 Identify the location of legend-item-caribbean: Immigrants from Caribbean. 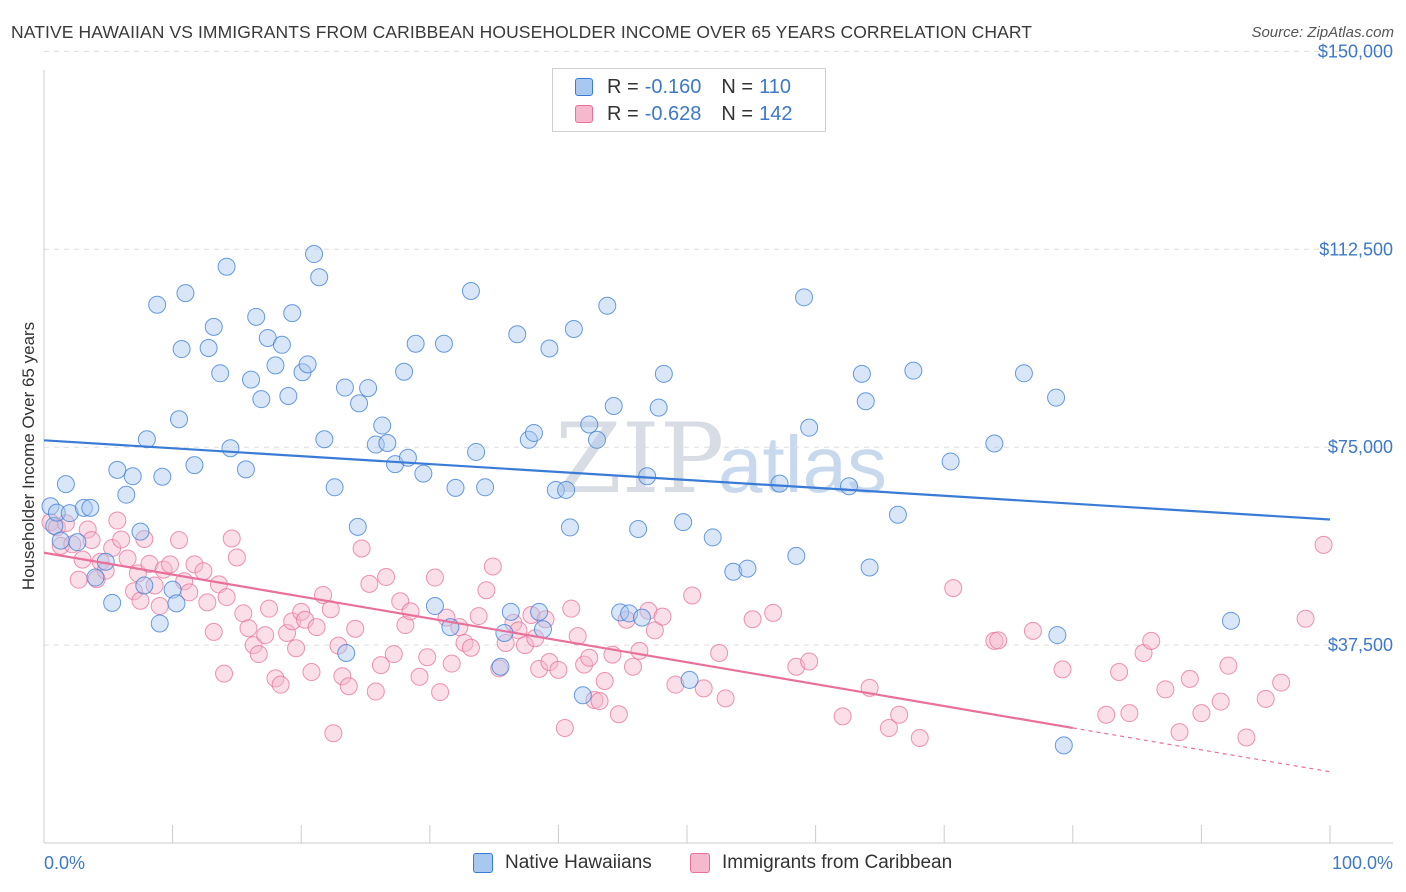
(821, 863).